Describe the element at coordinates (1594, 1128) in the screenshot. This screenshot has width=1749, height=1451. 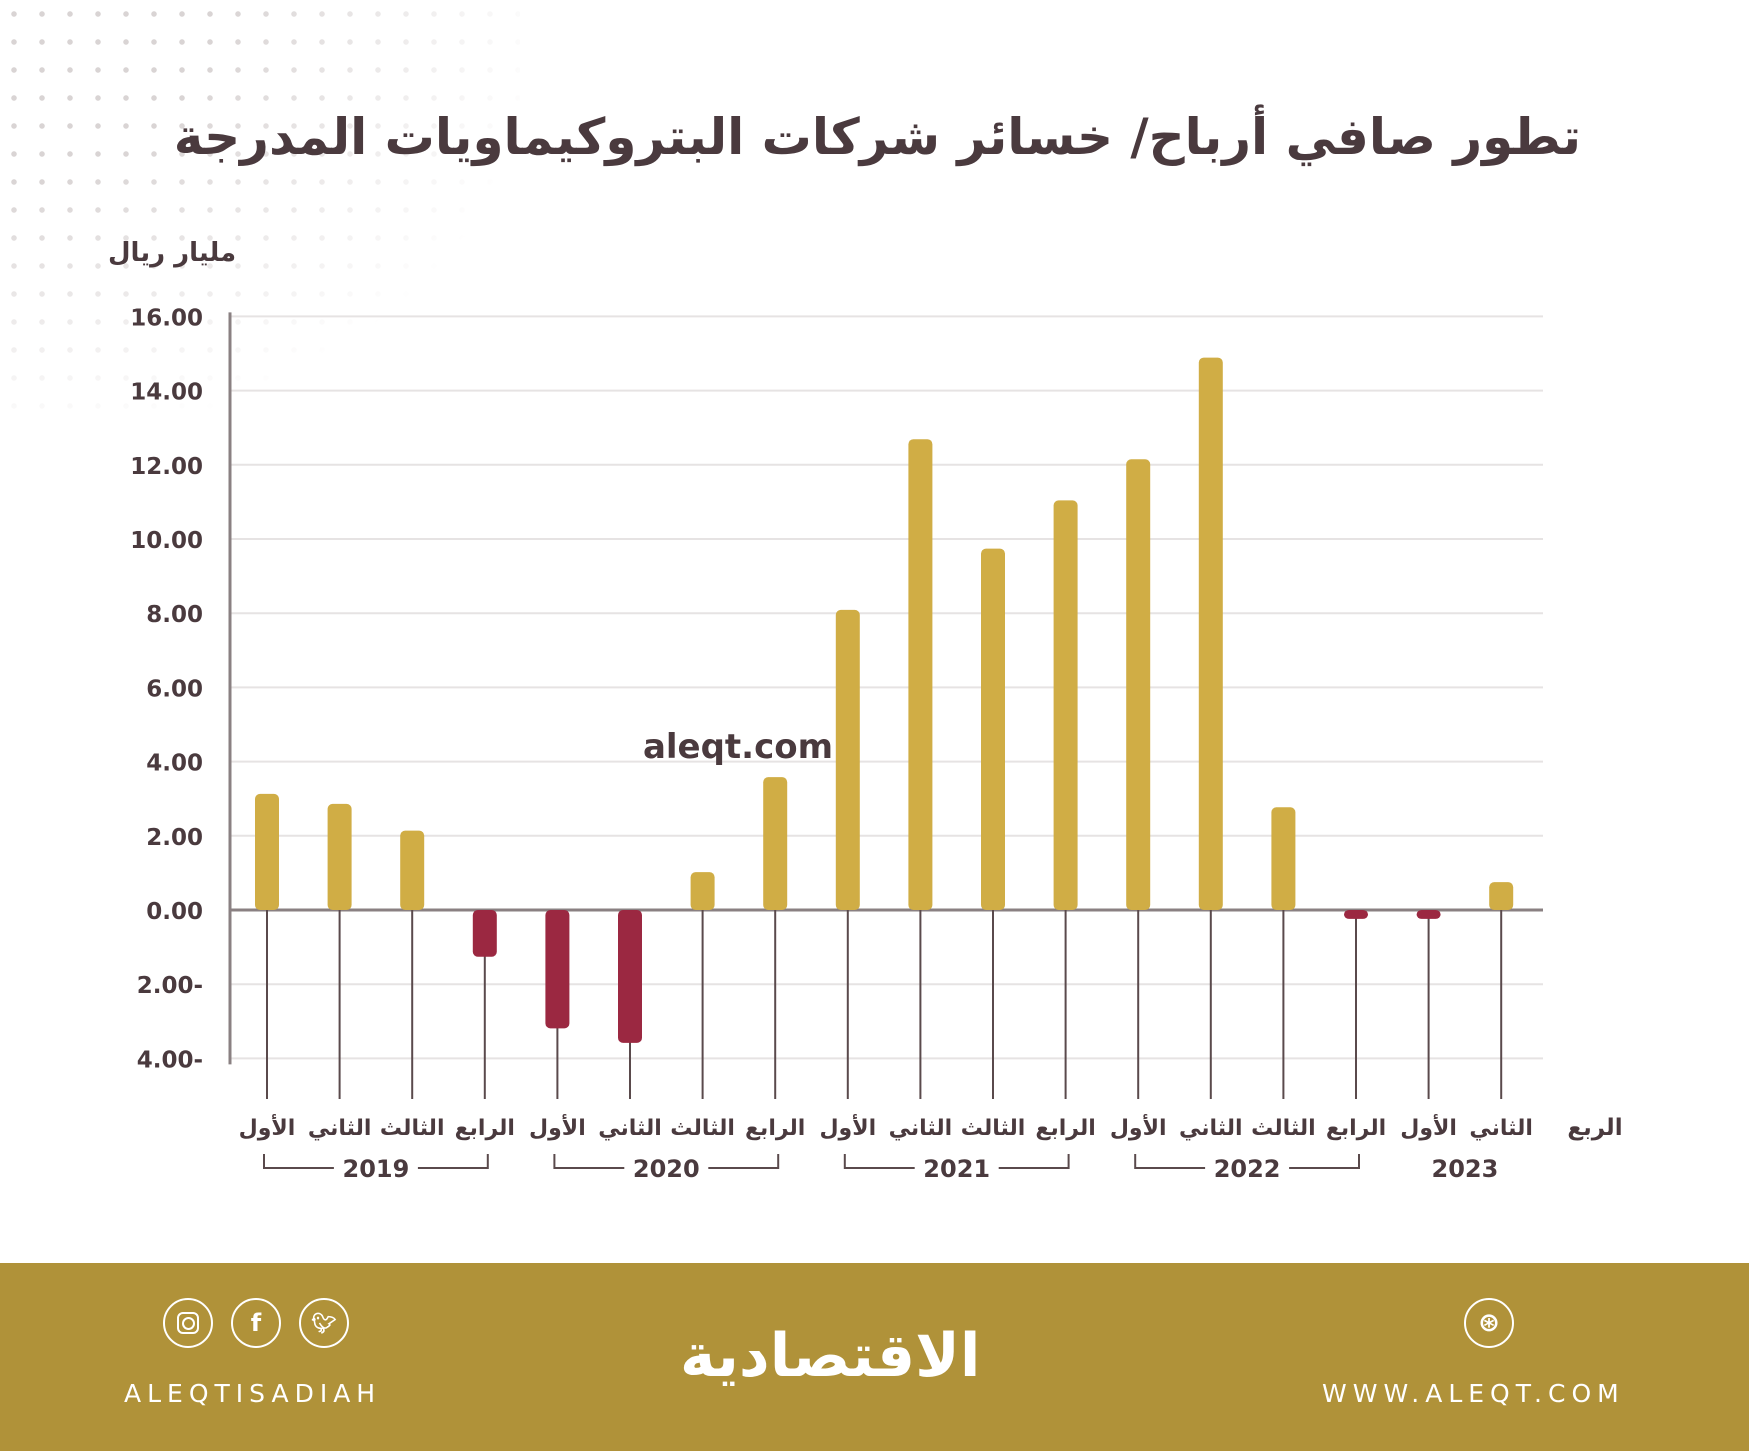
I see `x-axis-title: الربع` at that location.